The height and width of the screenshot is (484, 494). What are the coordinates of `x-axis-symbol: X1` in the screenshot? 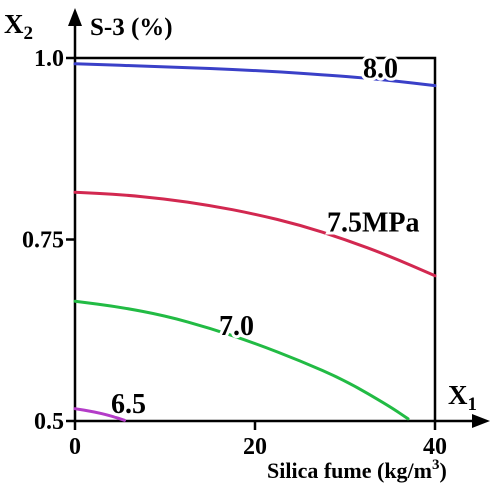 It's located at (462, 397).